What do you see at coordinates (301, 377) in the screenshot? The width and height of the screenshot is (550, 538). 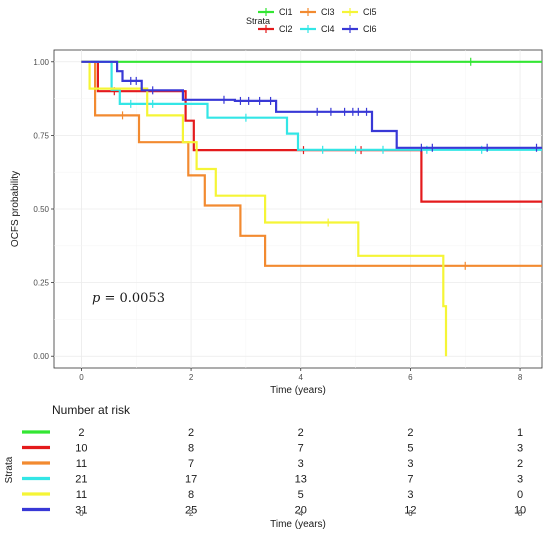 I see `x-tick-label: 4` at bounding box center [301, 377].